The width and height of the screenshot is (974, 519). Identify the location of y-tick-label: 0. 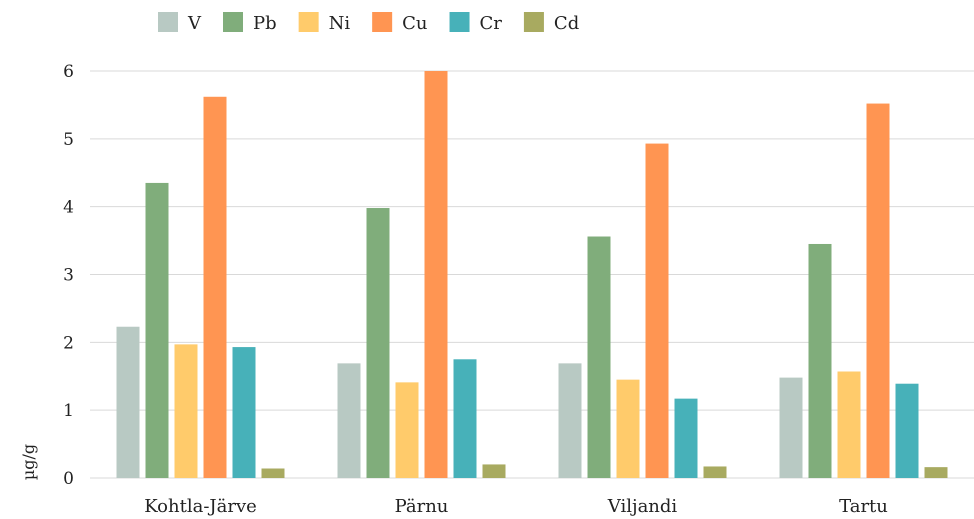
(68, 479).